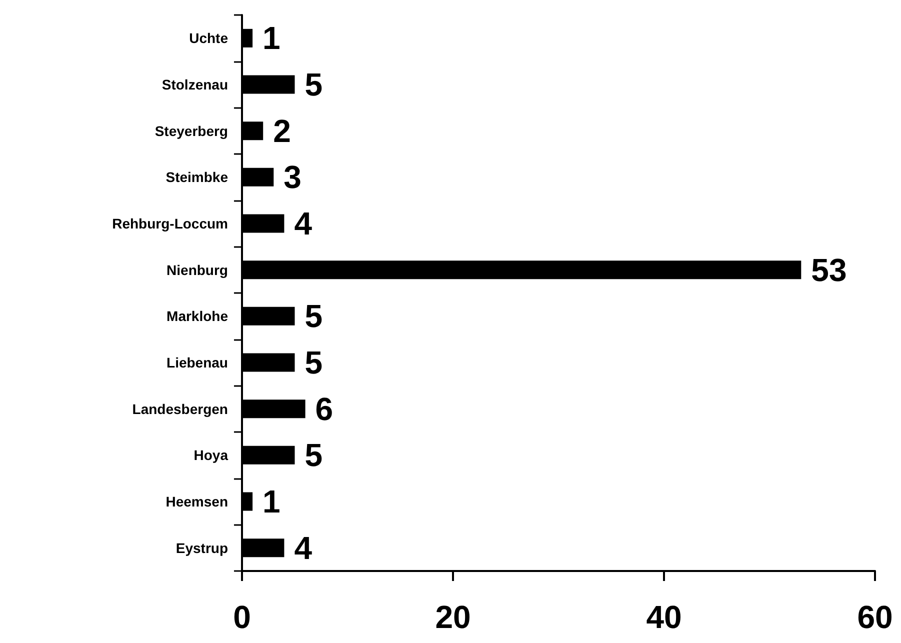 This screenshot has height=643, width=901. What do you see at coordinates (242, 617) in the screenshot?
I see `x-tick-label: 0` at bounding box center [242, 617].